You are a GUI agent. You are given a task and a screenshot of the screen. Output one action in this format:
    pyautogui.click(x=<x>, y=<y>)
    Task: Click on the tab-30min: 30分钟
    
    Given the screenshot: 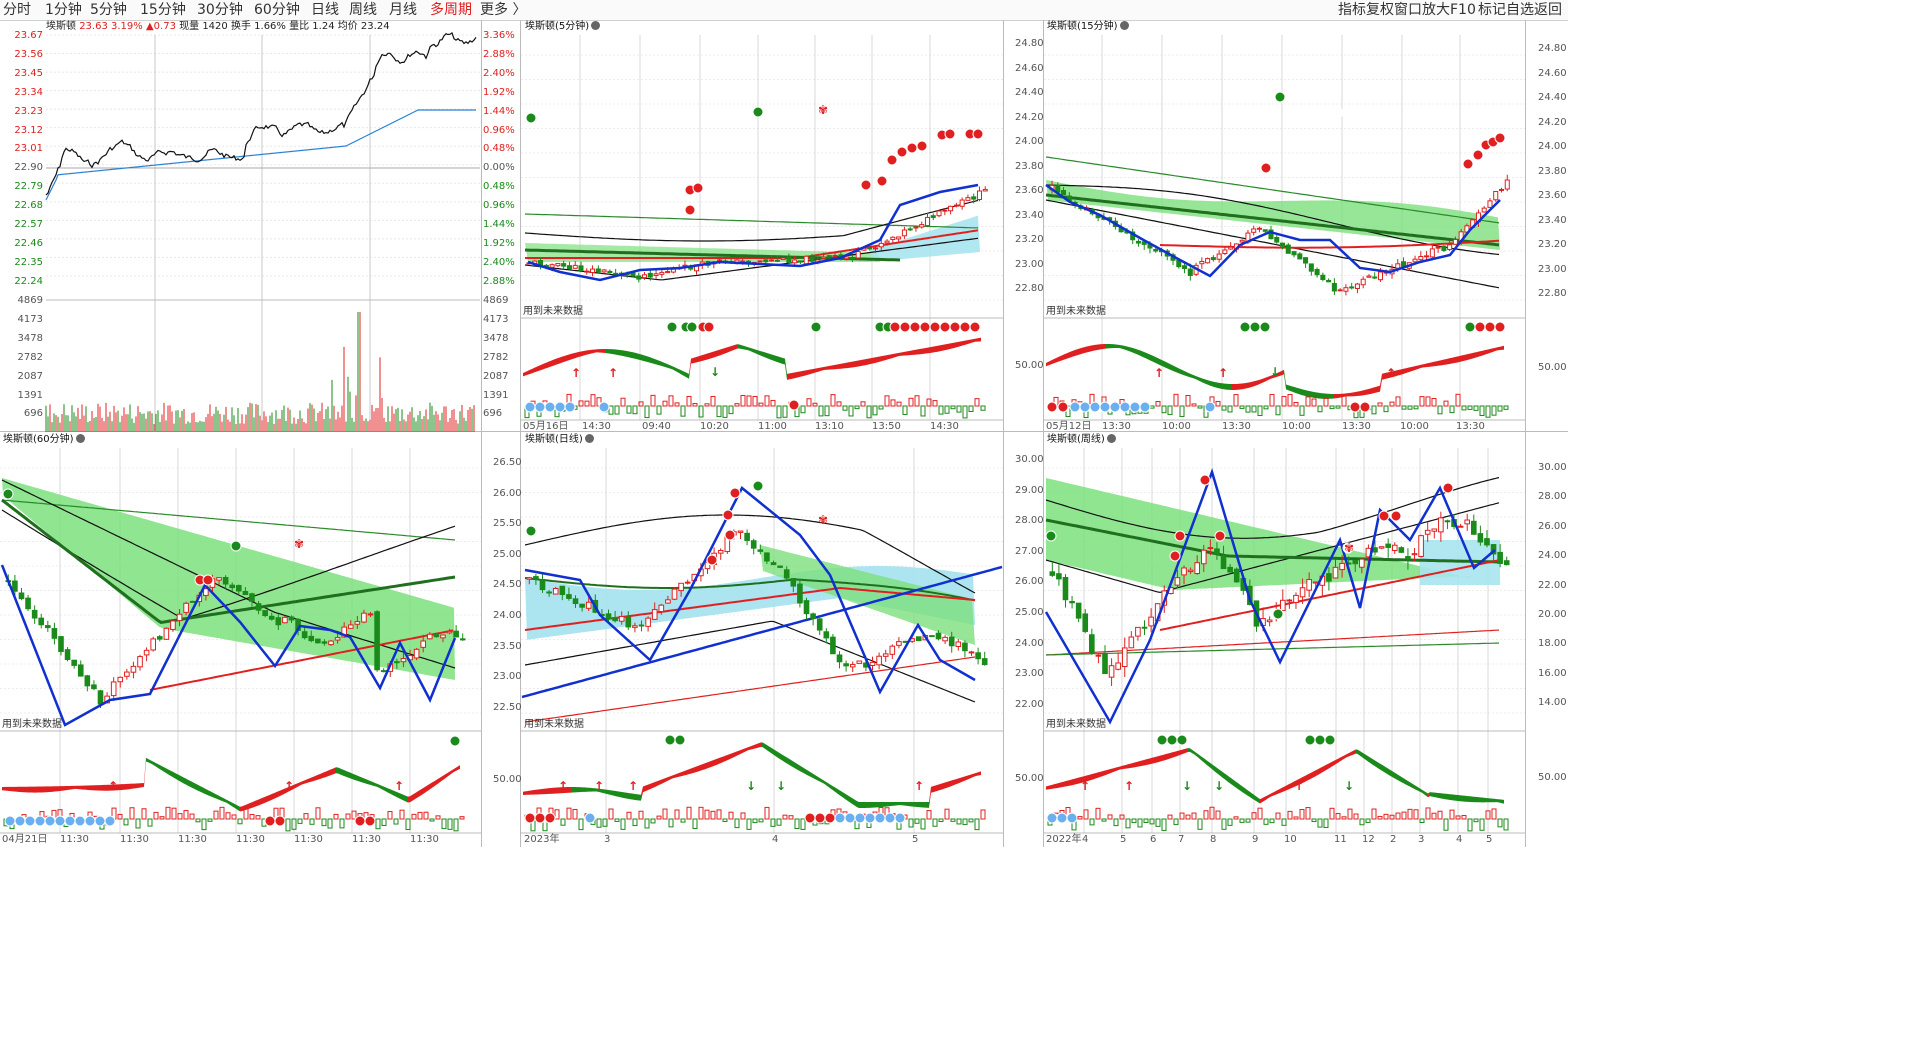 What is the action you would take?
    pyautogui.click(x=220, y=10)
    